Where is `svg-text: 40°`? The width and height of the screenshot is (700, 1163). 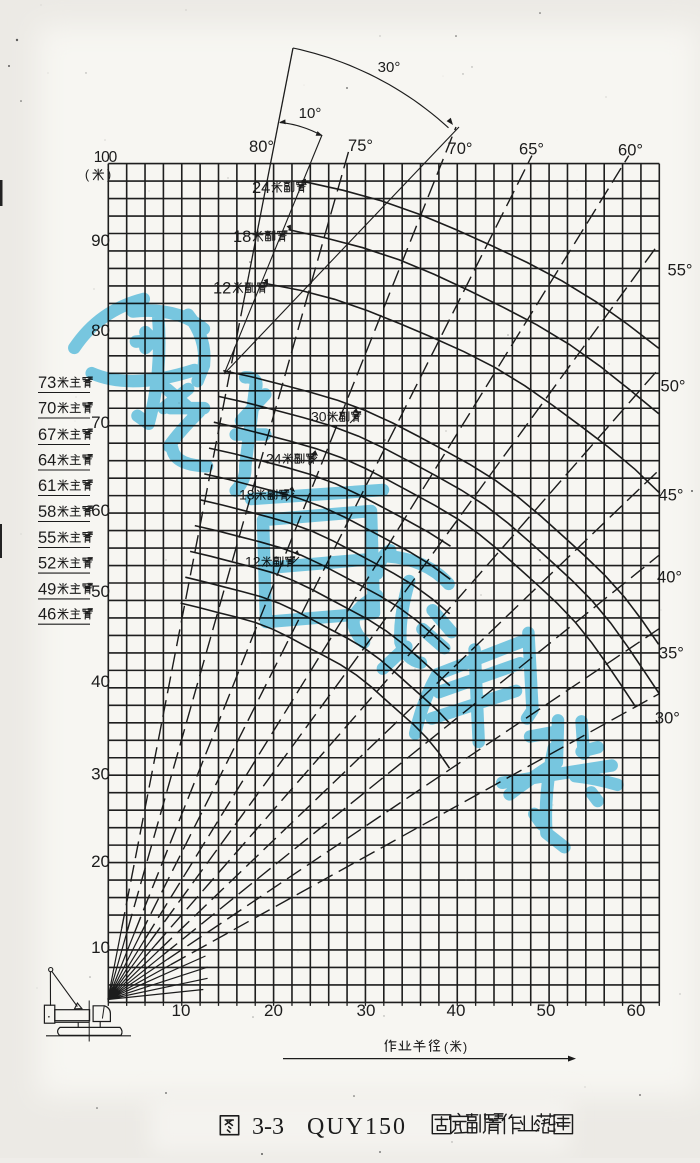 svg-text: 40° is located at coordinates (669, 578).